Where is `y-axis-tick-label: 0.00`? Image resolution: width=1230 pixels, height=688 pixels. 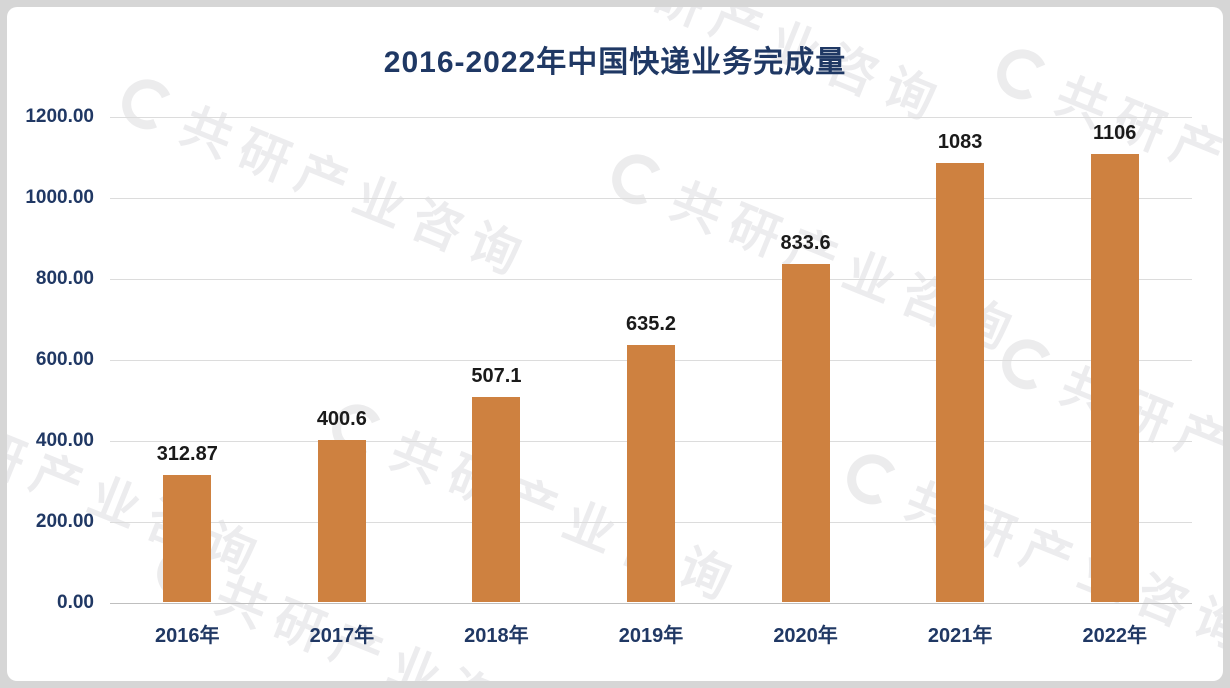
y-axis-tick-label: 0.00 is located at coordinates (75, 602).